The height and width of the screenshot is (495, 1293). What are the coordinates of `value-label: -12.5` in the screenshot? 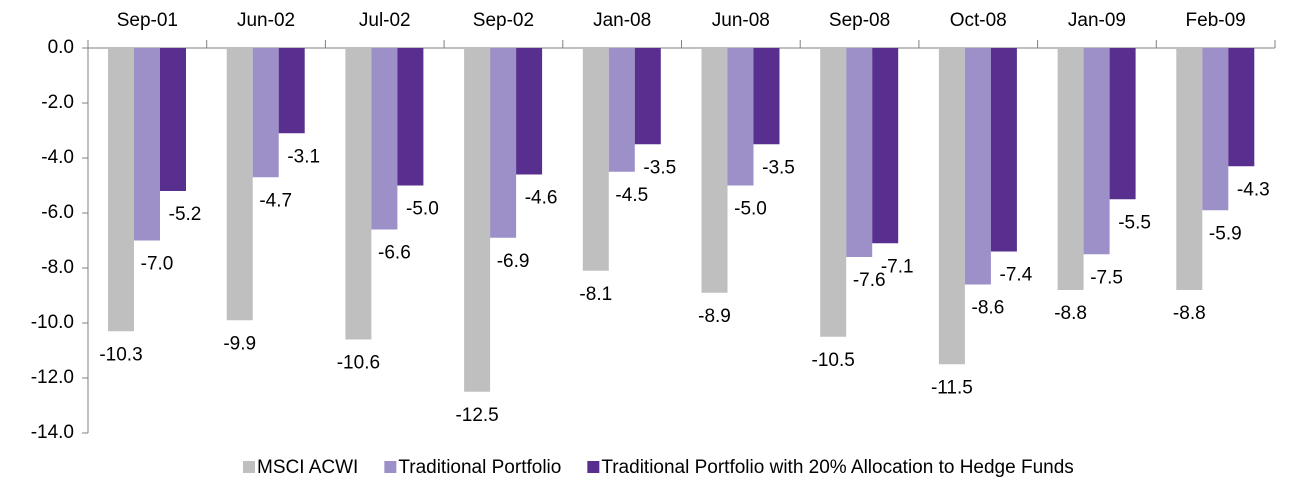 It's located at (476, 415).